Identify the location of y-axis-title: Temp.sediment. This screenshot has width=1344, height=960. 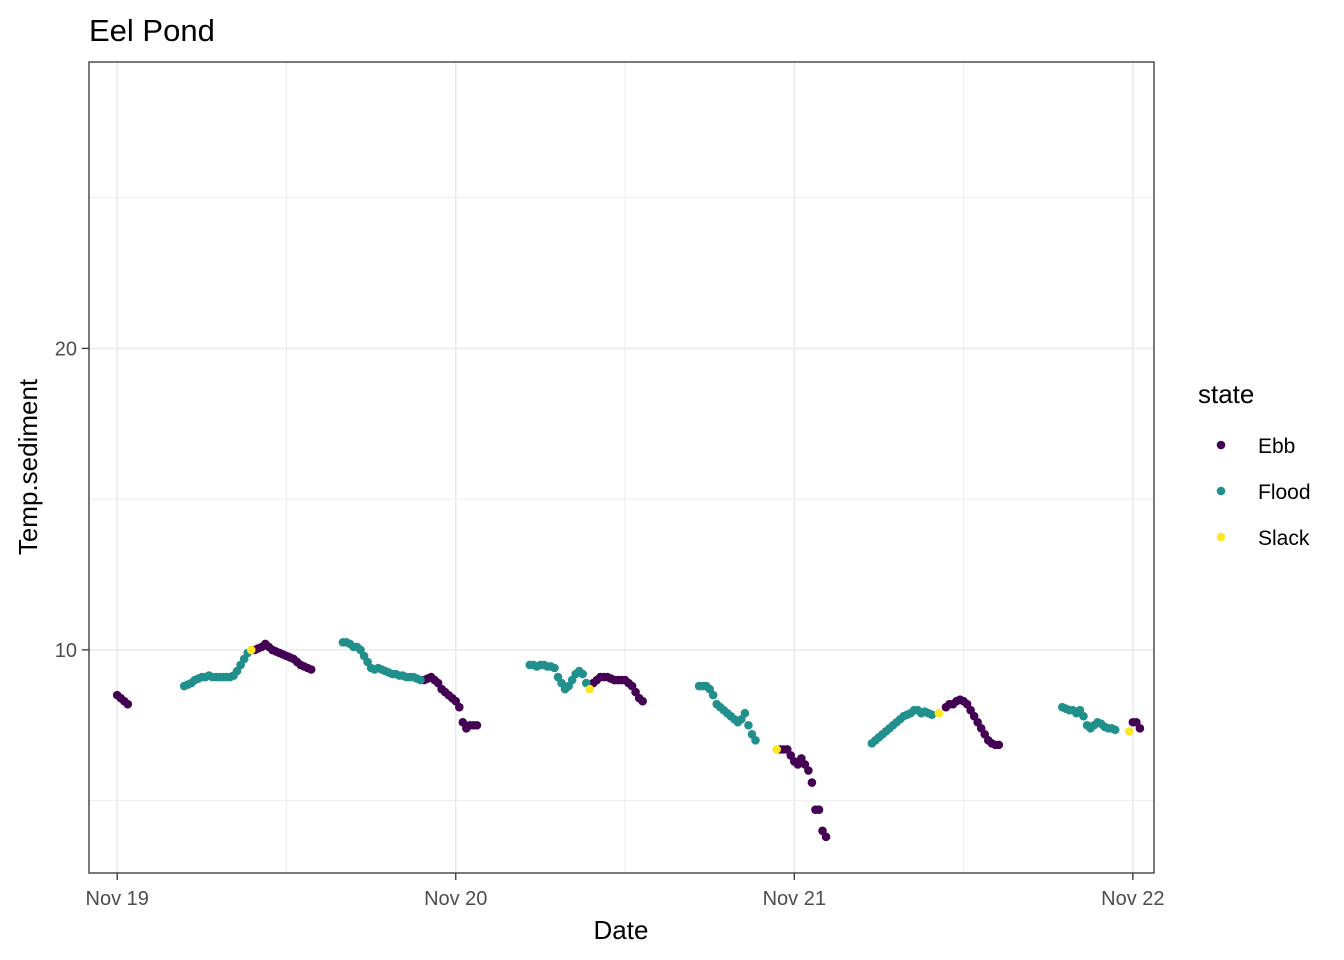
(28, 466).